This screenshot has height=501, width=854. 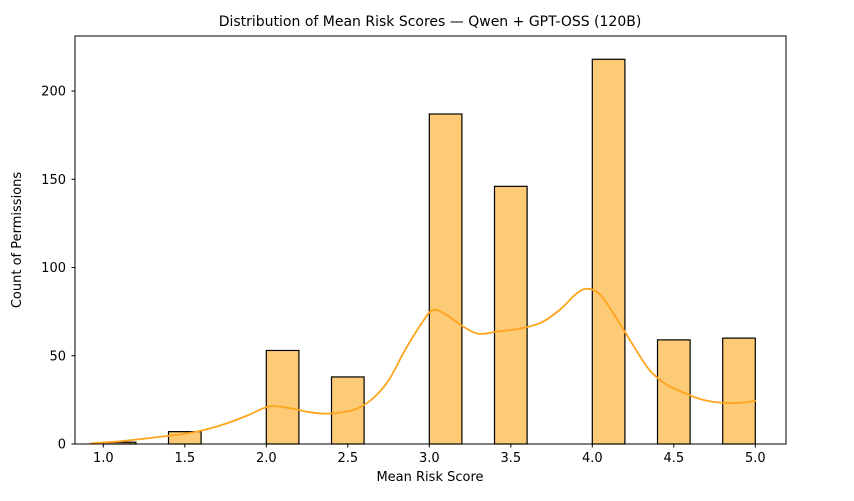 I want to click on x-tick-label: 3.0, so click(x=429, y=458).